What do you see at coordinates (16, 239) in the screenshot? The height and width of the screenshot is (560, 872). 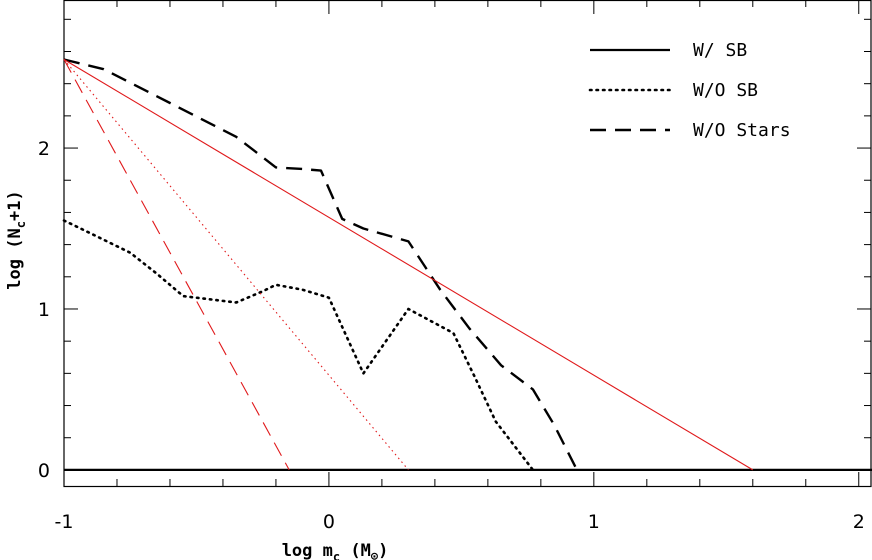 I see `y-axis-label: log (Nc+1)` at bounding box center [16, 239].